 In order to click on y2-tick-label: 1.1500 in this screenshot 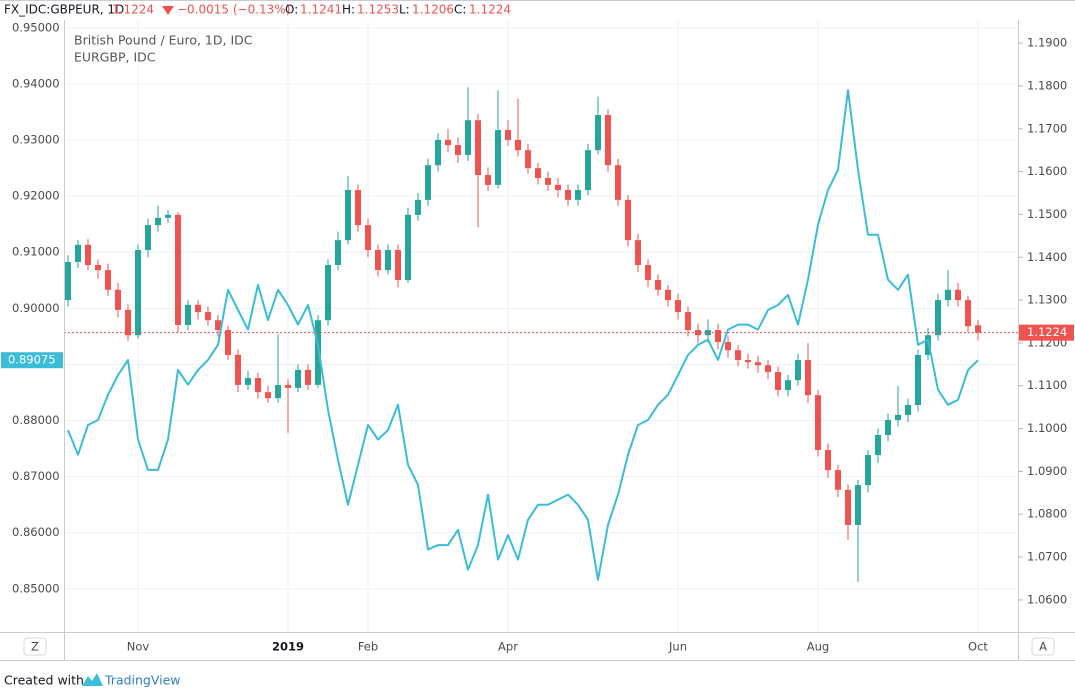, I will do `click(1047, 214)`.